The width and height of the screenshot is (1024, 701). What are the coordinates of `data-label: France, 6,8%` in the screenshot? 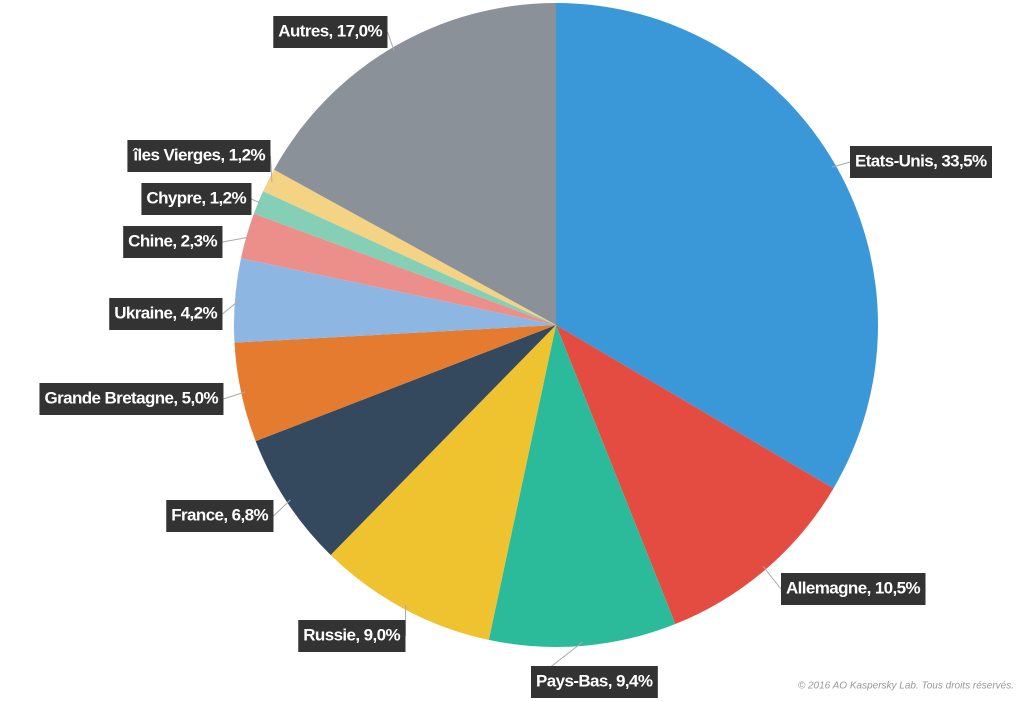 It's located at (220, 516).